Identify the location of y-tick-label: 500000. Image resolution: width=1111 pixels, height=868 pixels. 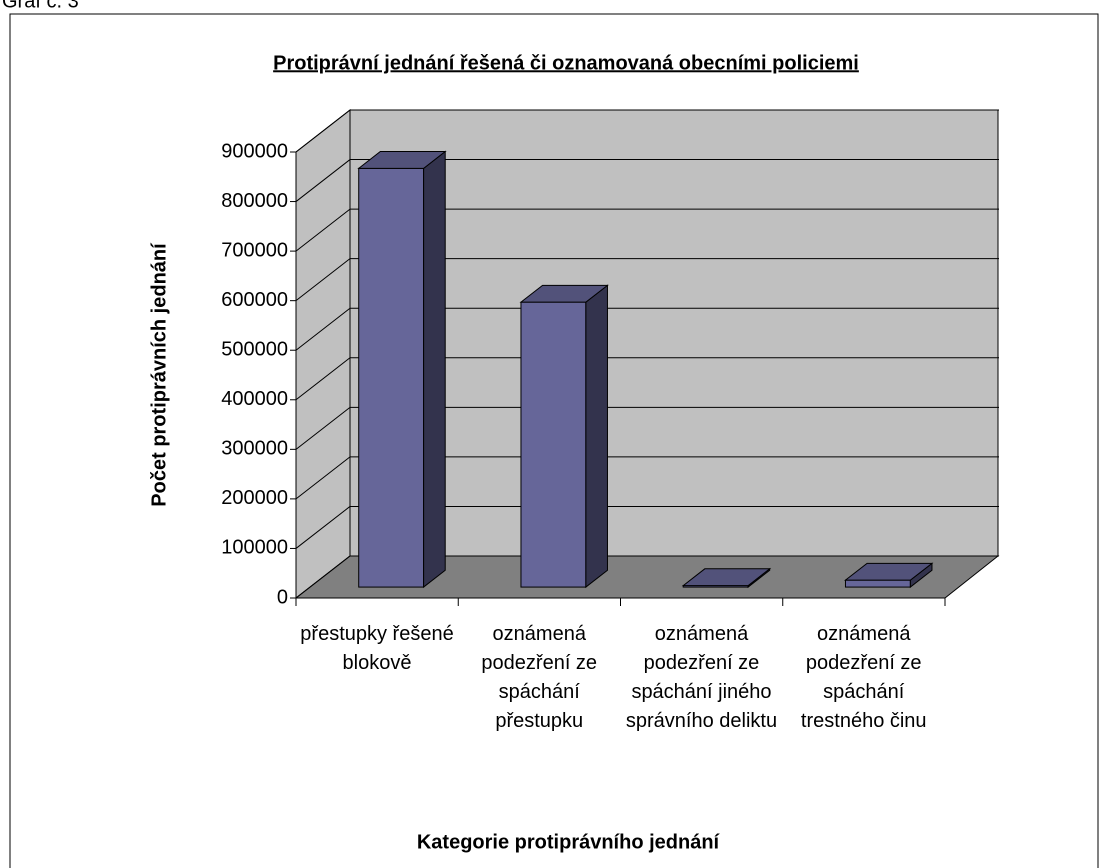
(254, 350).